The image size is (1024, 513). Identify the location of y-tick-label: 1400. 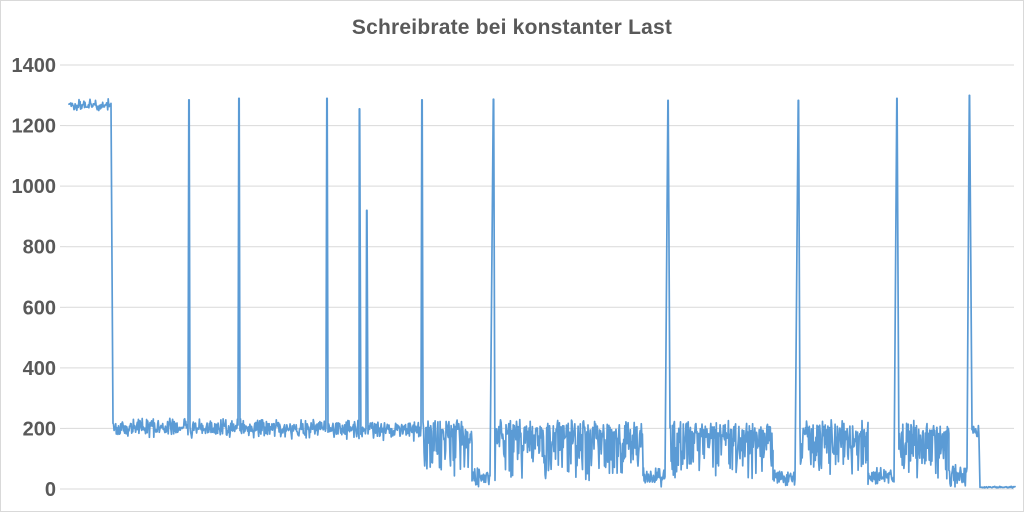
(34, 66).